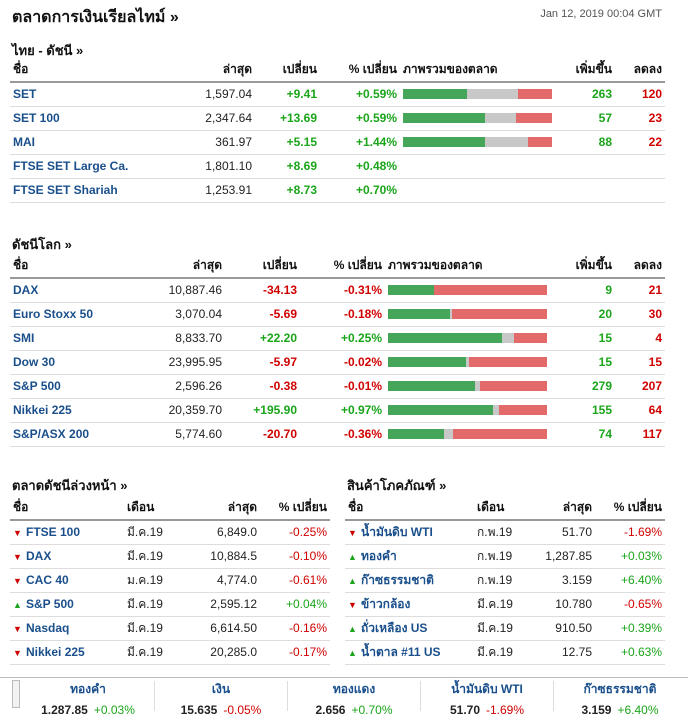 The image size is (688, 714). I want to click on index-name-link: SET 100, so click(87, 118).